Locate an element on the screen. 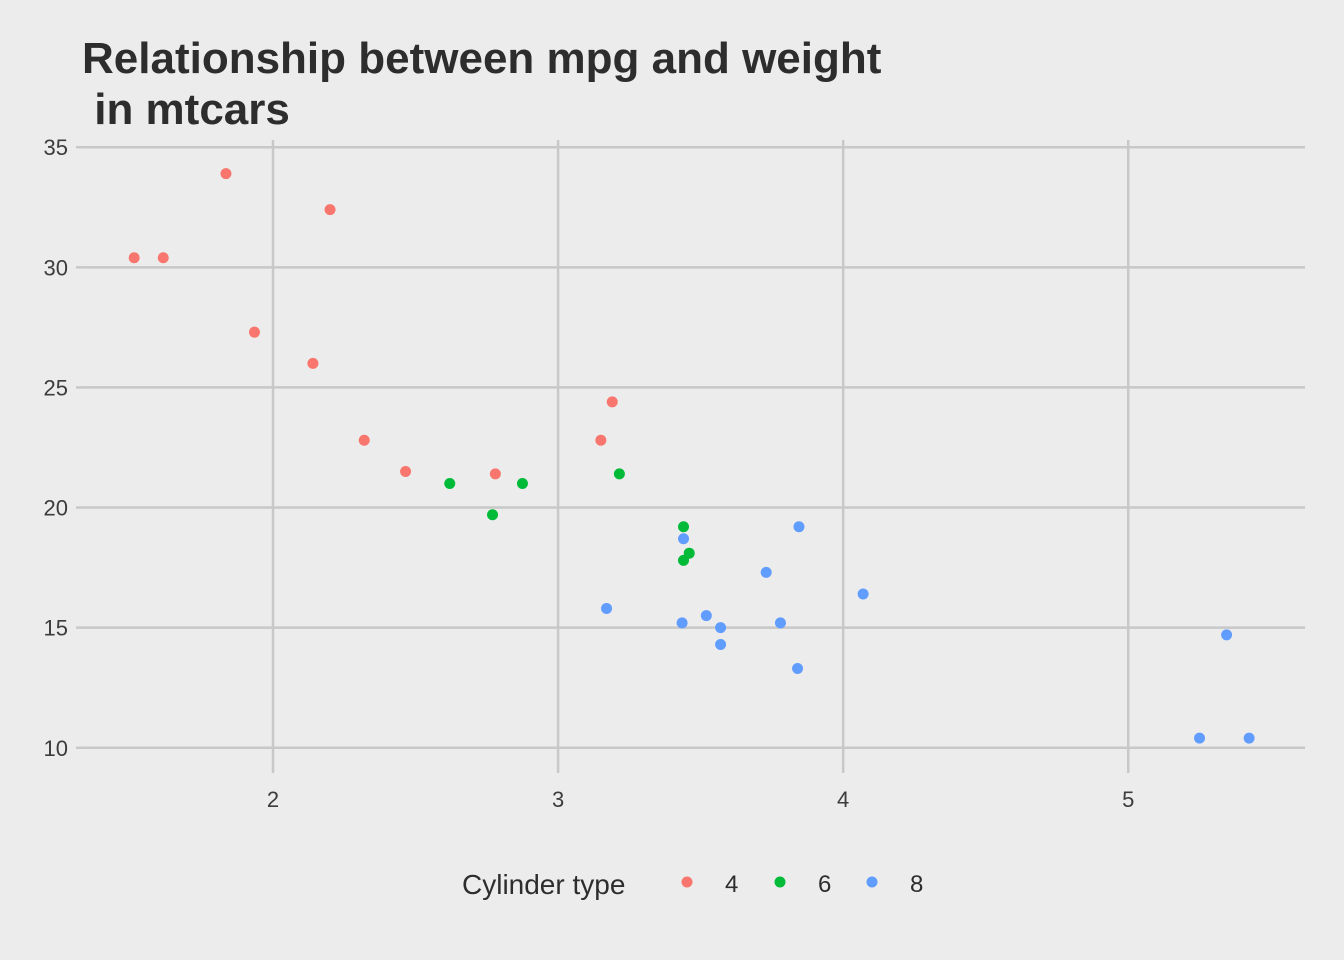 The height and width of the screenshot is (960, 1344). legend-label-cyl-6: 6 is located at coordinates (824, 884).